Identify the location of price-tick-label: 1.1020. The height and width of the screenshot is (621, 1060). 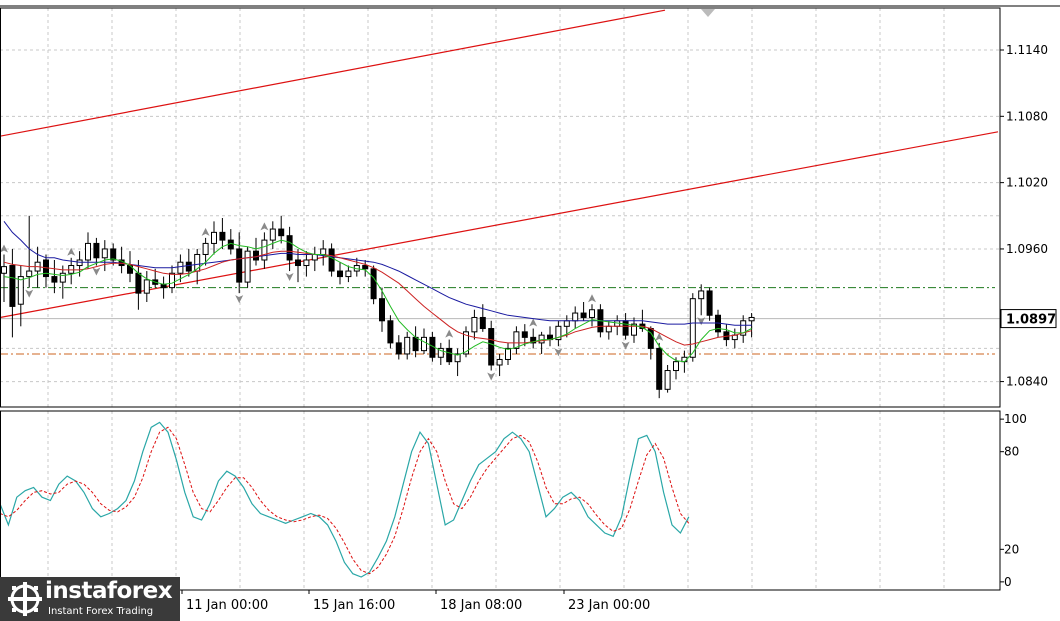
(1027, 183).